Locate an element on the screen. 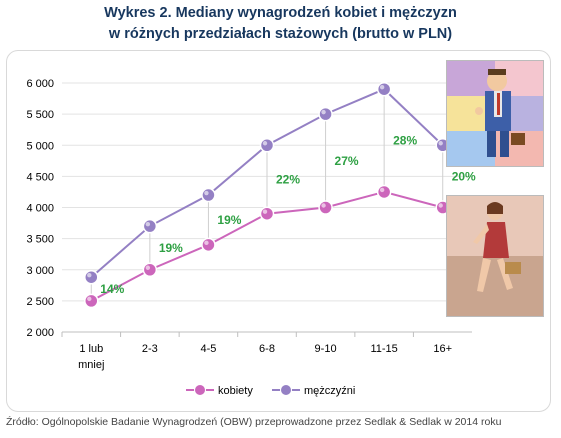  gap-percent-label: 27% is located at coordinates (347, 161).